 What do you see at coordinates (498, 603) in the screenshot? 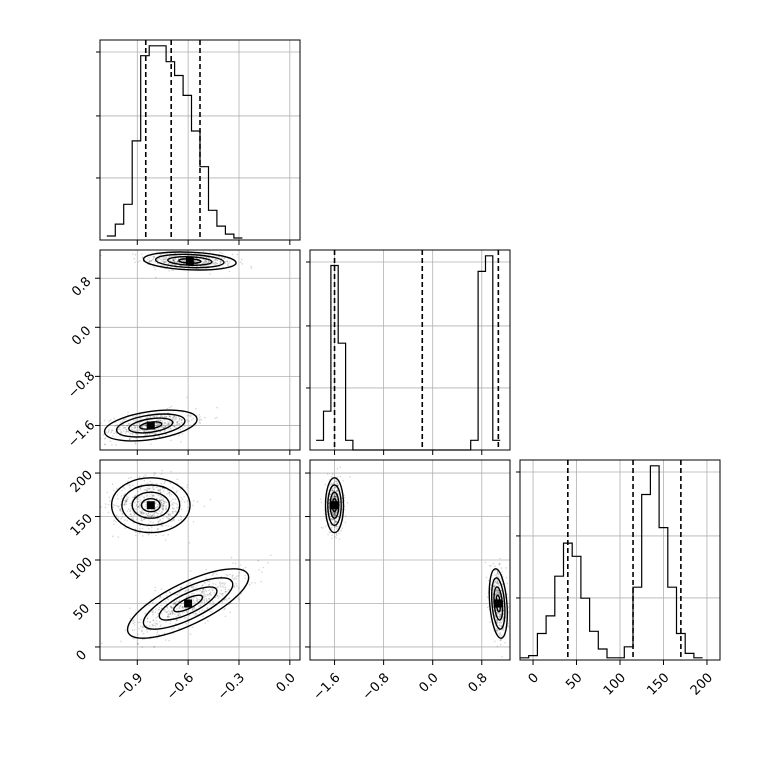
I see `density-contour` at bounding box center [498, 603].